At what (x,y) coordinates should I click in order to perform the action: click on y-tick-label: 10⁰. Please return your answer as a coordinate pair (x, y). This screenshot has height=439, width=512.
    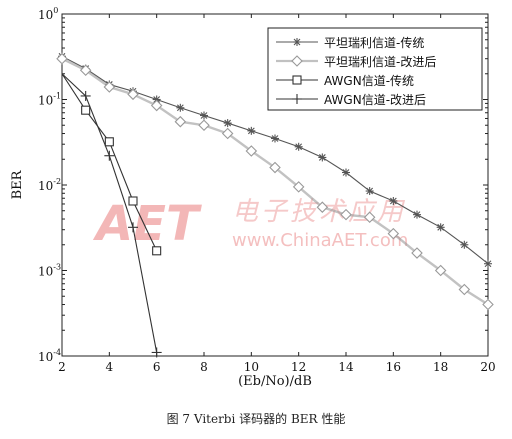
    Looking at the image, I should click on (48, 14).